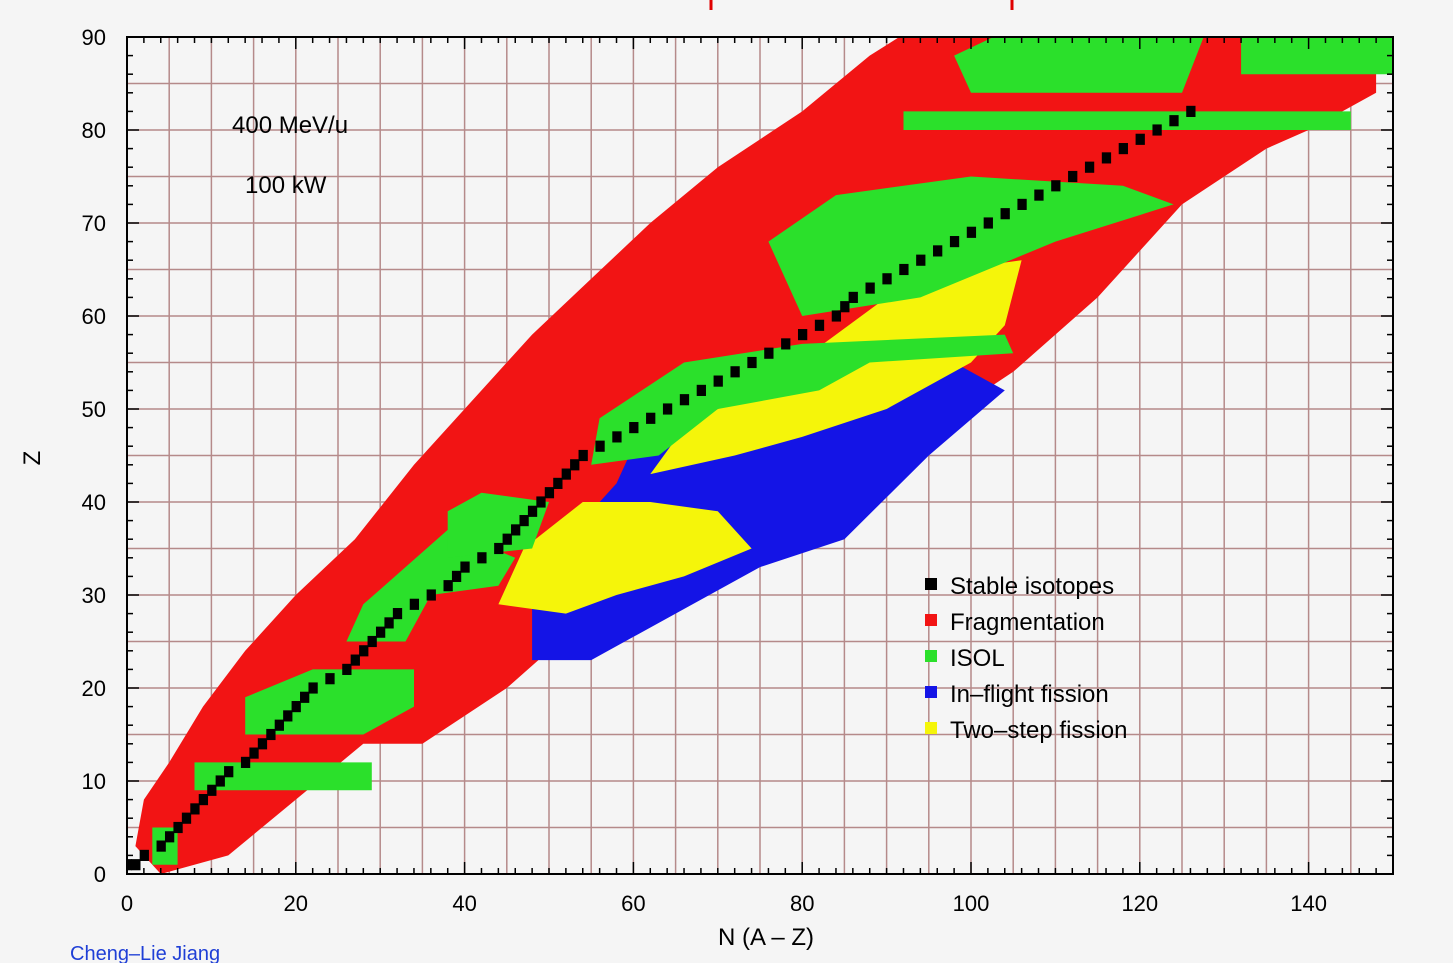  I want to click on inflight-fission-region, so click(768, 511).